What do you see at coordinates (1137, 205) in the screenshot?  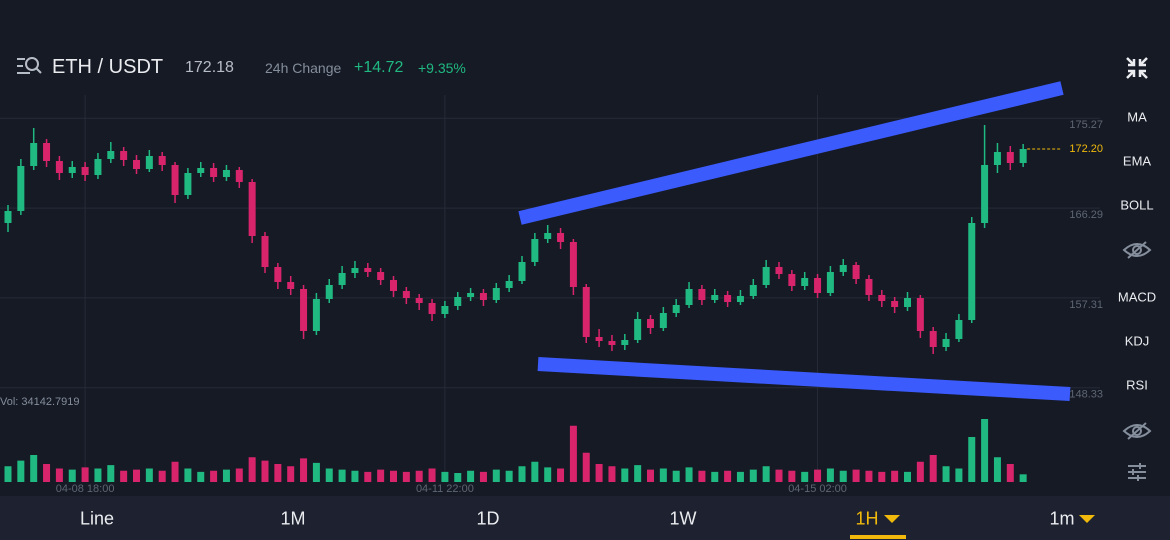 I see `tool-boll: BOLL` at bounding box center [1137, 205].